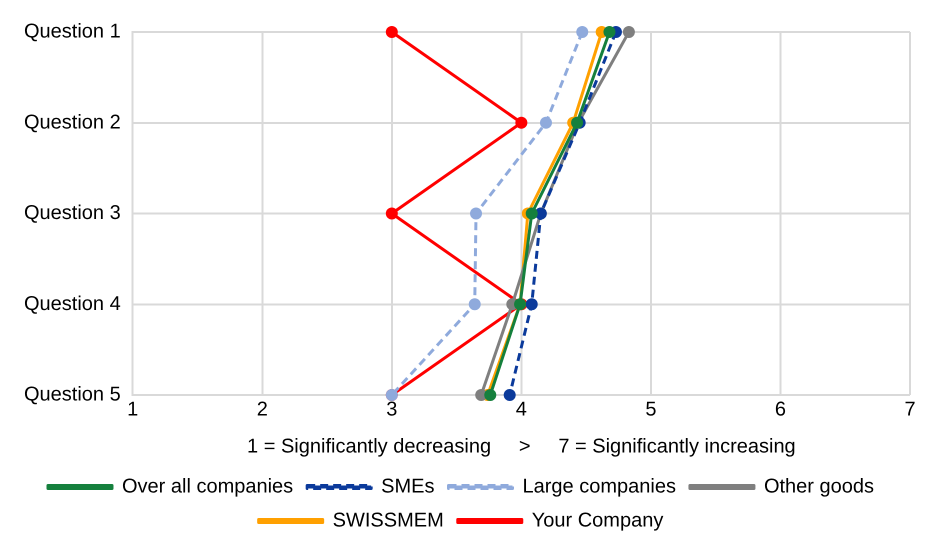  Describe the element at coordinates (521, 447) in the screenshot. I see `x-axis-title: 1 = Significantly decreasing > 7 = Significantly increasing` at that location.